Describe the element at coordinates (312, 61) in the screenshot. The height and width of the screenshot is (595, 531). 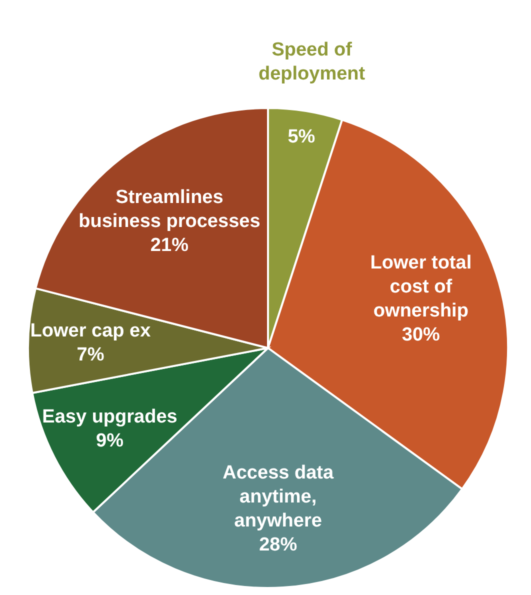
I see `slice-label: Speed of deployment` at that location.